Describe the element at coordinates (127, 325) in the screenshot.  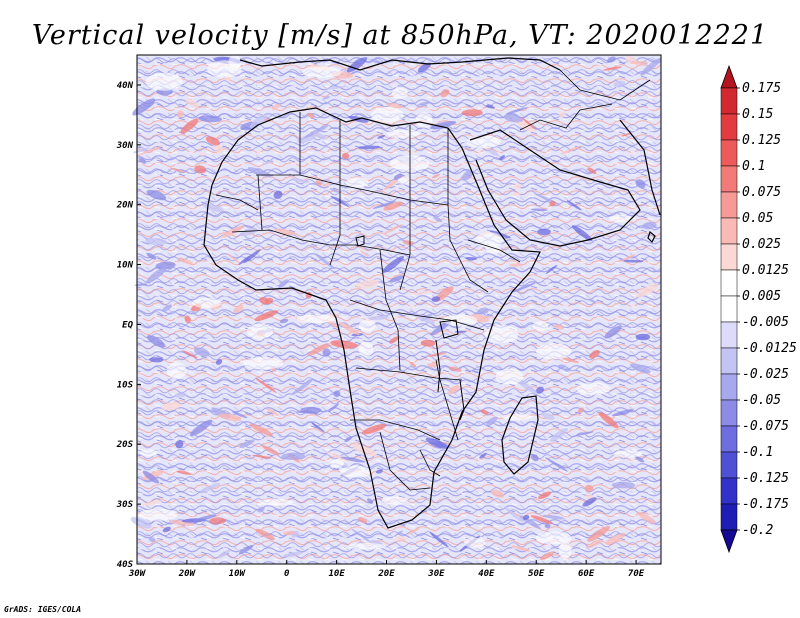
I see `lat-tick-label: EQ` at that location.